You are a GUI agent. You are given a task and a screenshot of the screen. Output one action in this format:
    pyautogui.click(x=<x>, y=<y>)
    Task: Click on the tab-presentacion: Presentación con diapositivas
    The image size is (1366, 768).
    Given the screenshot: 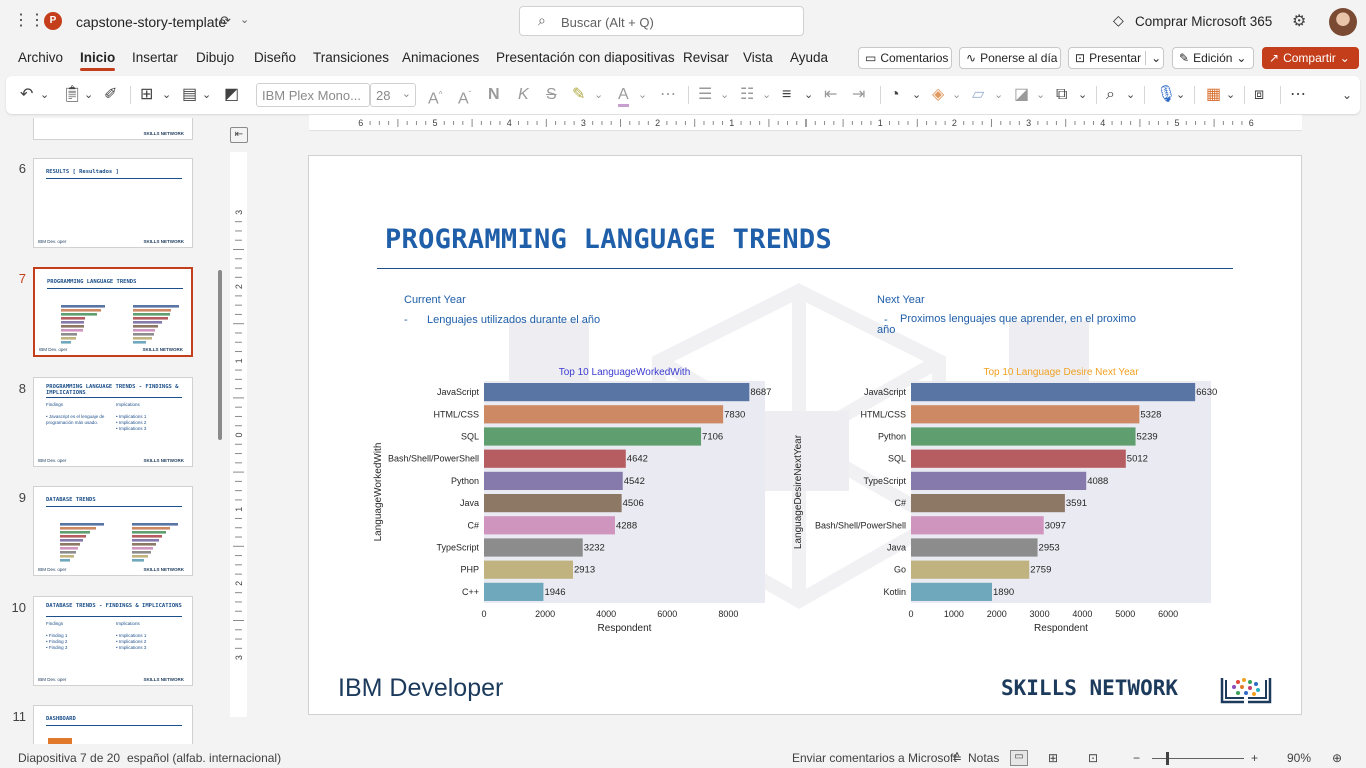 What is the action you would take?
    pyautogui.click(x=585, y=57)
    